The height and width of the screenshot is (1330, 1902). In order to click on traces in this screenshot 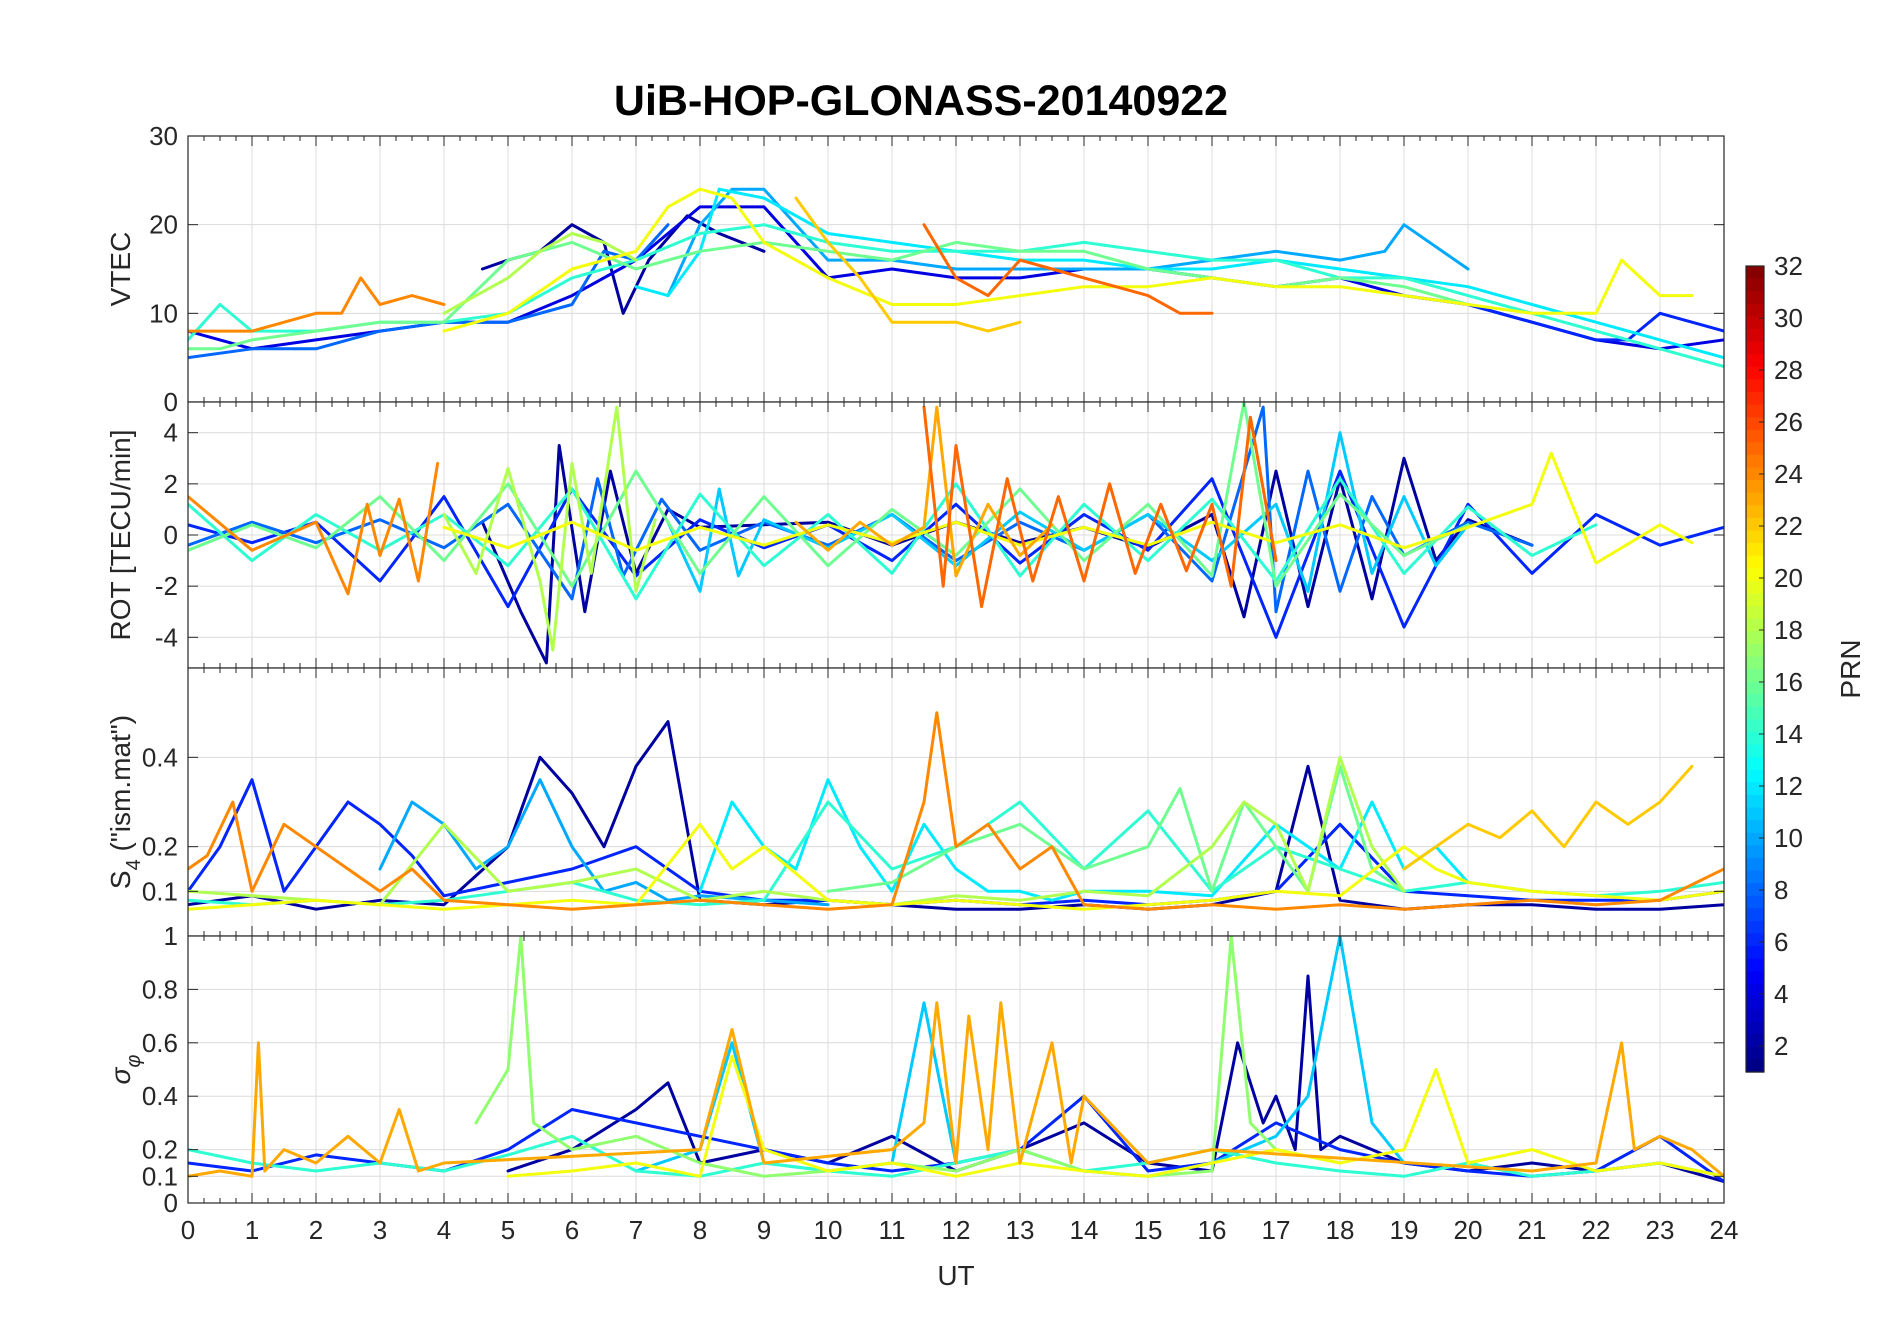, I will do `click(956, 811)`.